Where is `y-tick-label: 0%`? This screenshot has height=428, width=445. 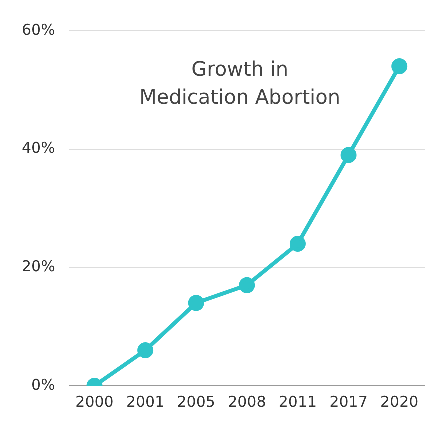 y-tick-label: 0% is located at coordinates (44, 385).